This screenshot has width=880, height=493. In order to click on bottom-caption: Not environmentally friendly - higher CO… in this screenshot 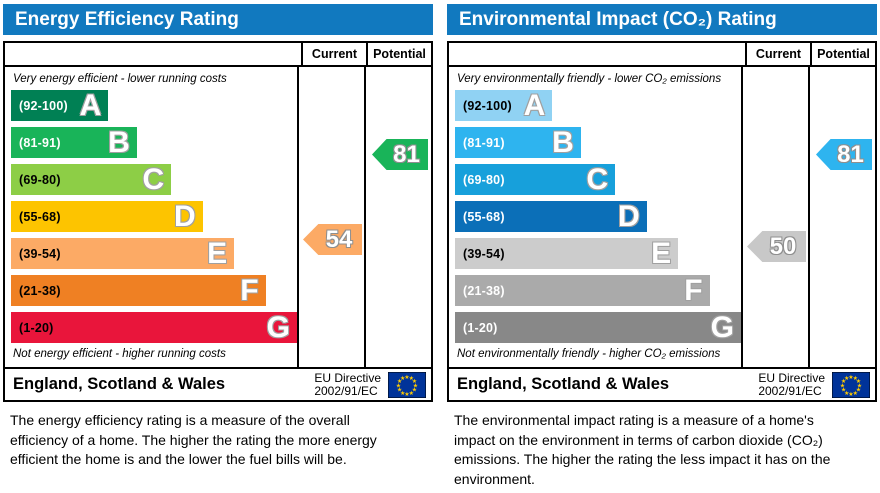, I will do `click(589, 354)`.